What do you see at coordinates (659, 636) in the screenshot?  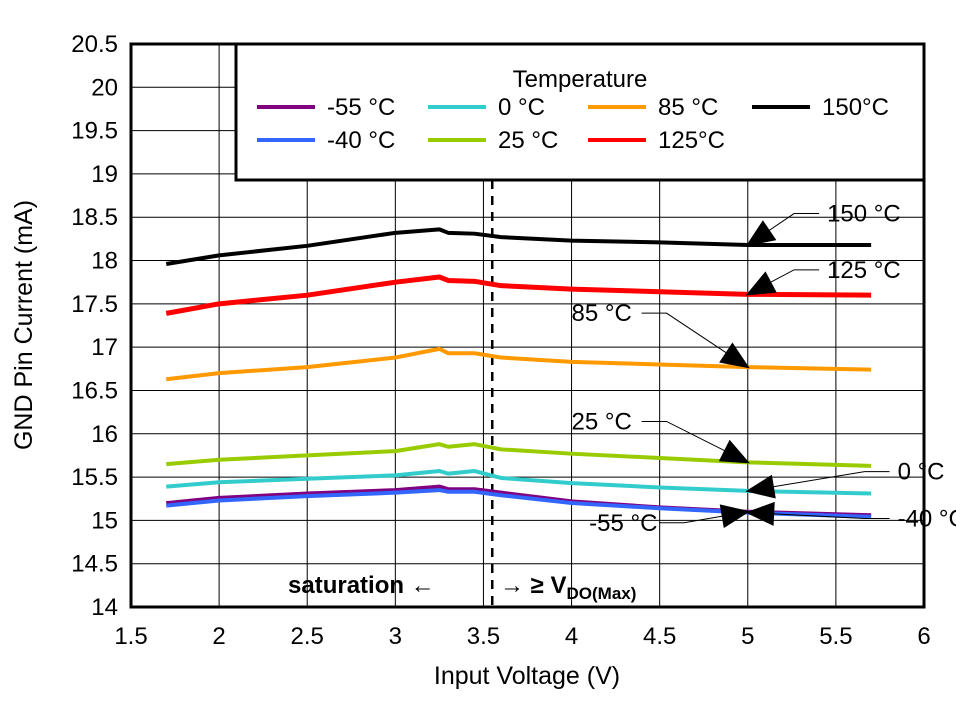 I see `x-tick-label: 4.5` at bounding box center [659, 636].